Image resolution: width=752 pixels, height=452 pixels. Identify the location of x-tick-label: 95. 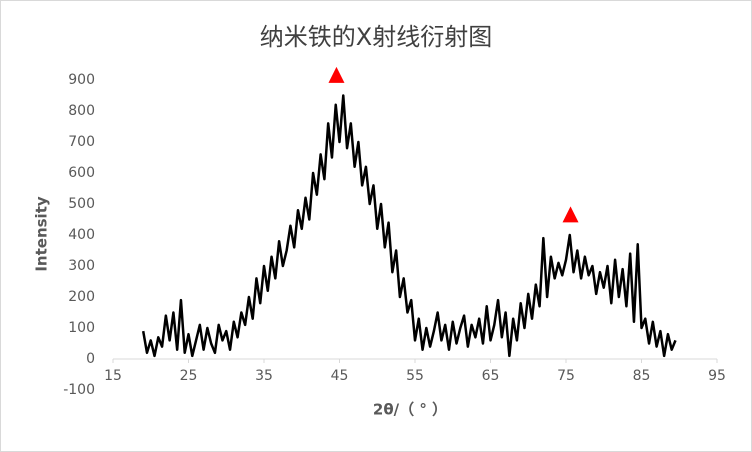
(717, 376).